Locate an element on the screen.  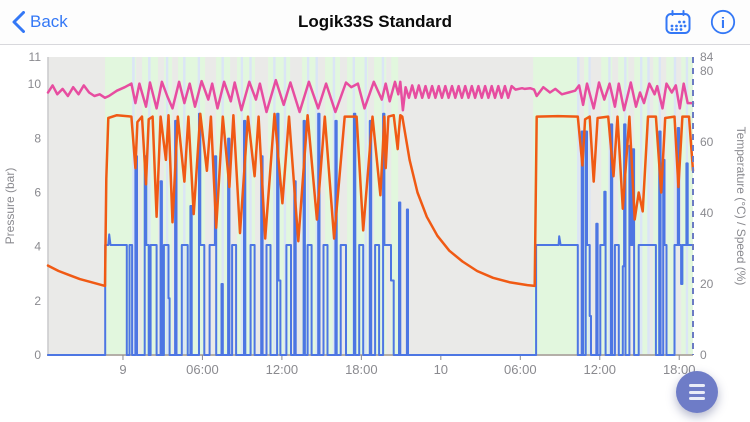
info-button: i is located at coordinates (723, 22).